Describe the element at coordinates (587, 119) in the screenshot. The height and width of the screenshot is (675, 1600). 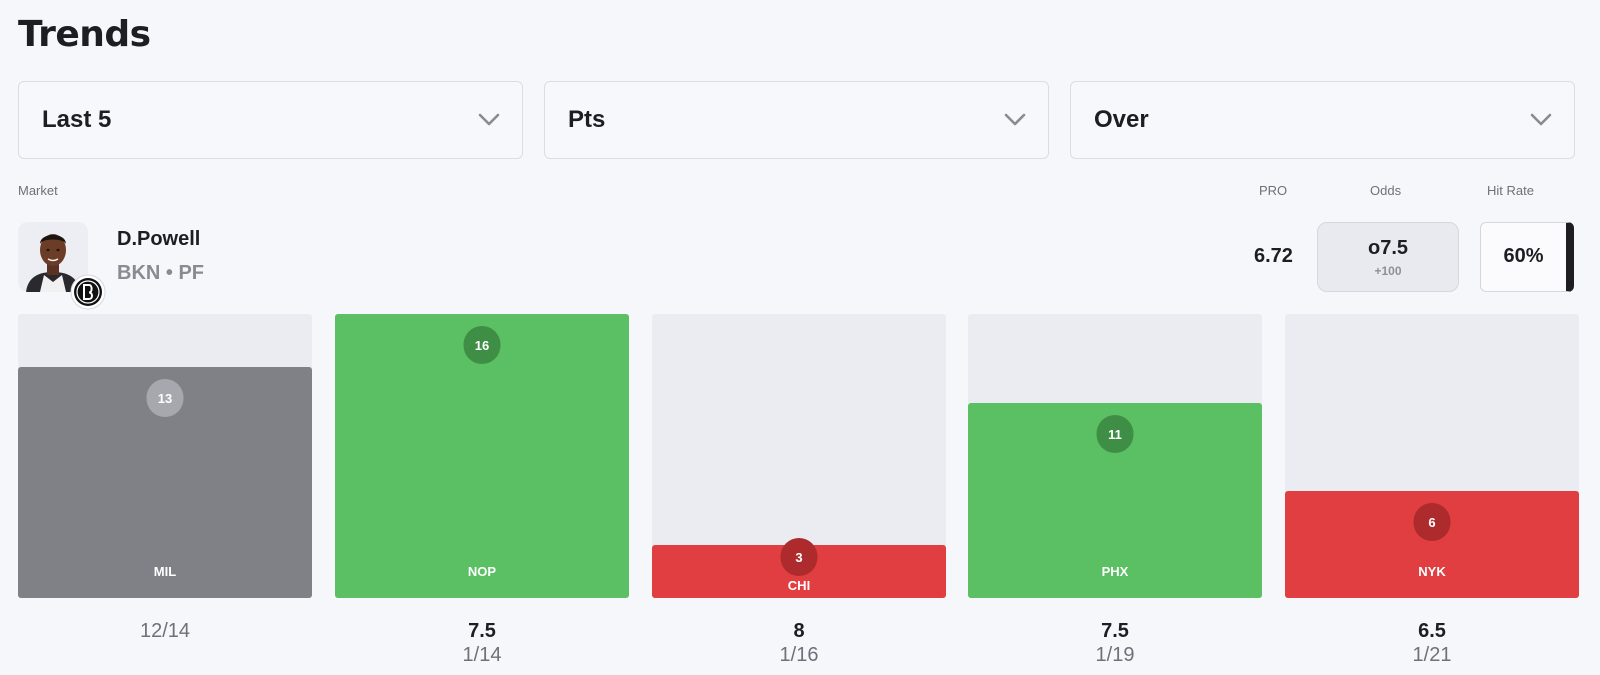
I see `stat-dropdown-label: Pts` at that location.